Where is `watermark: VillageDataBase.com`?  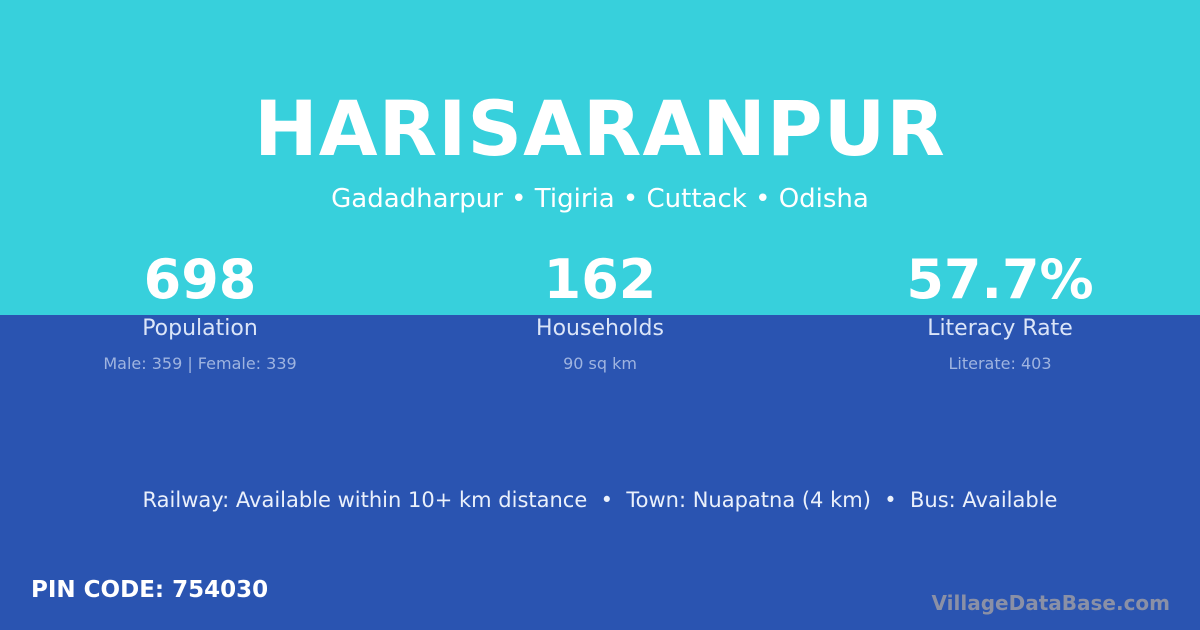 watermark: VillageDataBase.com is located at coordinates (1050, 603).